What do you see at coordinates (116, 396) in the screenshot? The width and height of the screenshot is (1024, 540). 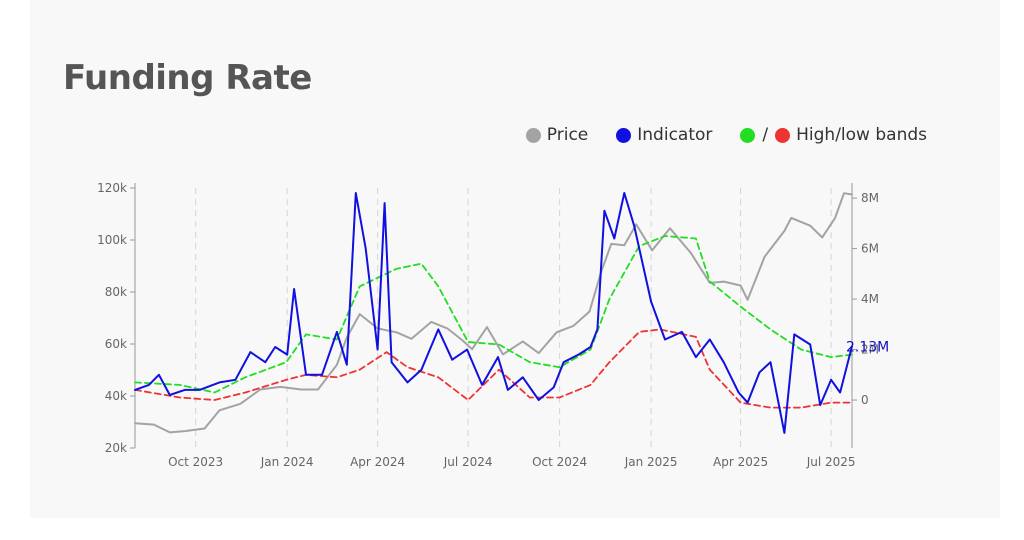 I see `y-left-tick-label: 40k` at bounding box center [116, 396].